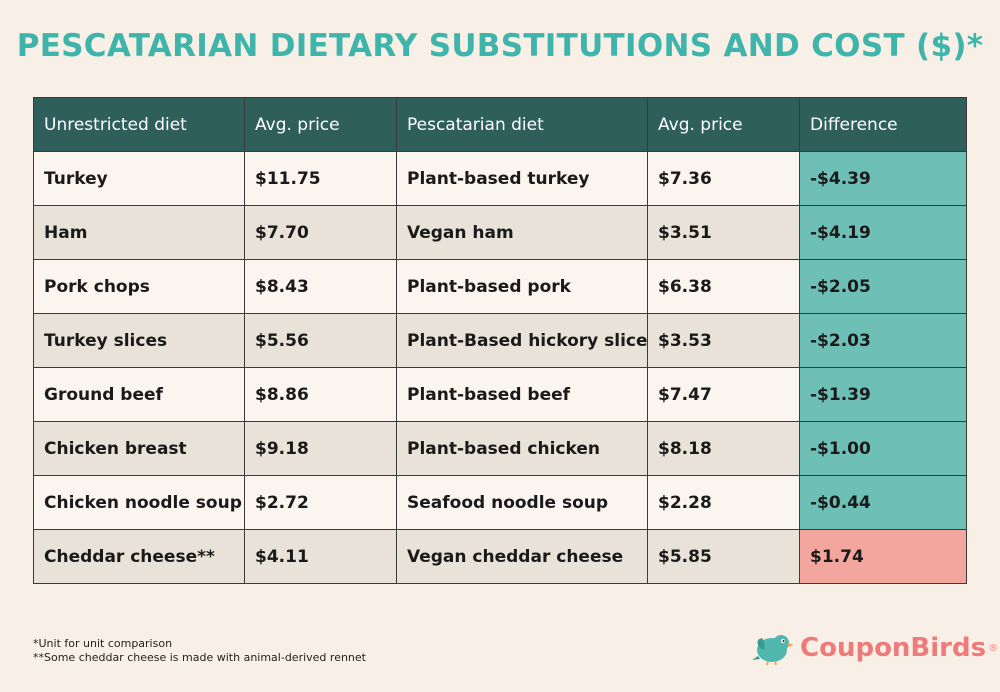 This screenshot has width=1000, height=692. Describe the element at coordinates (893, 648) in the screenshot. I see `logo-text: CouponBirds` at that location.